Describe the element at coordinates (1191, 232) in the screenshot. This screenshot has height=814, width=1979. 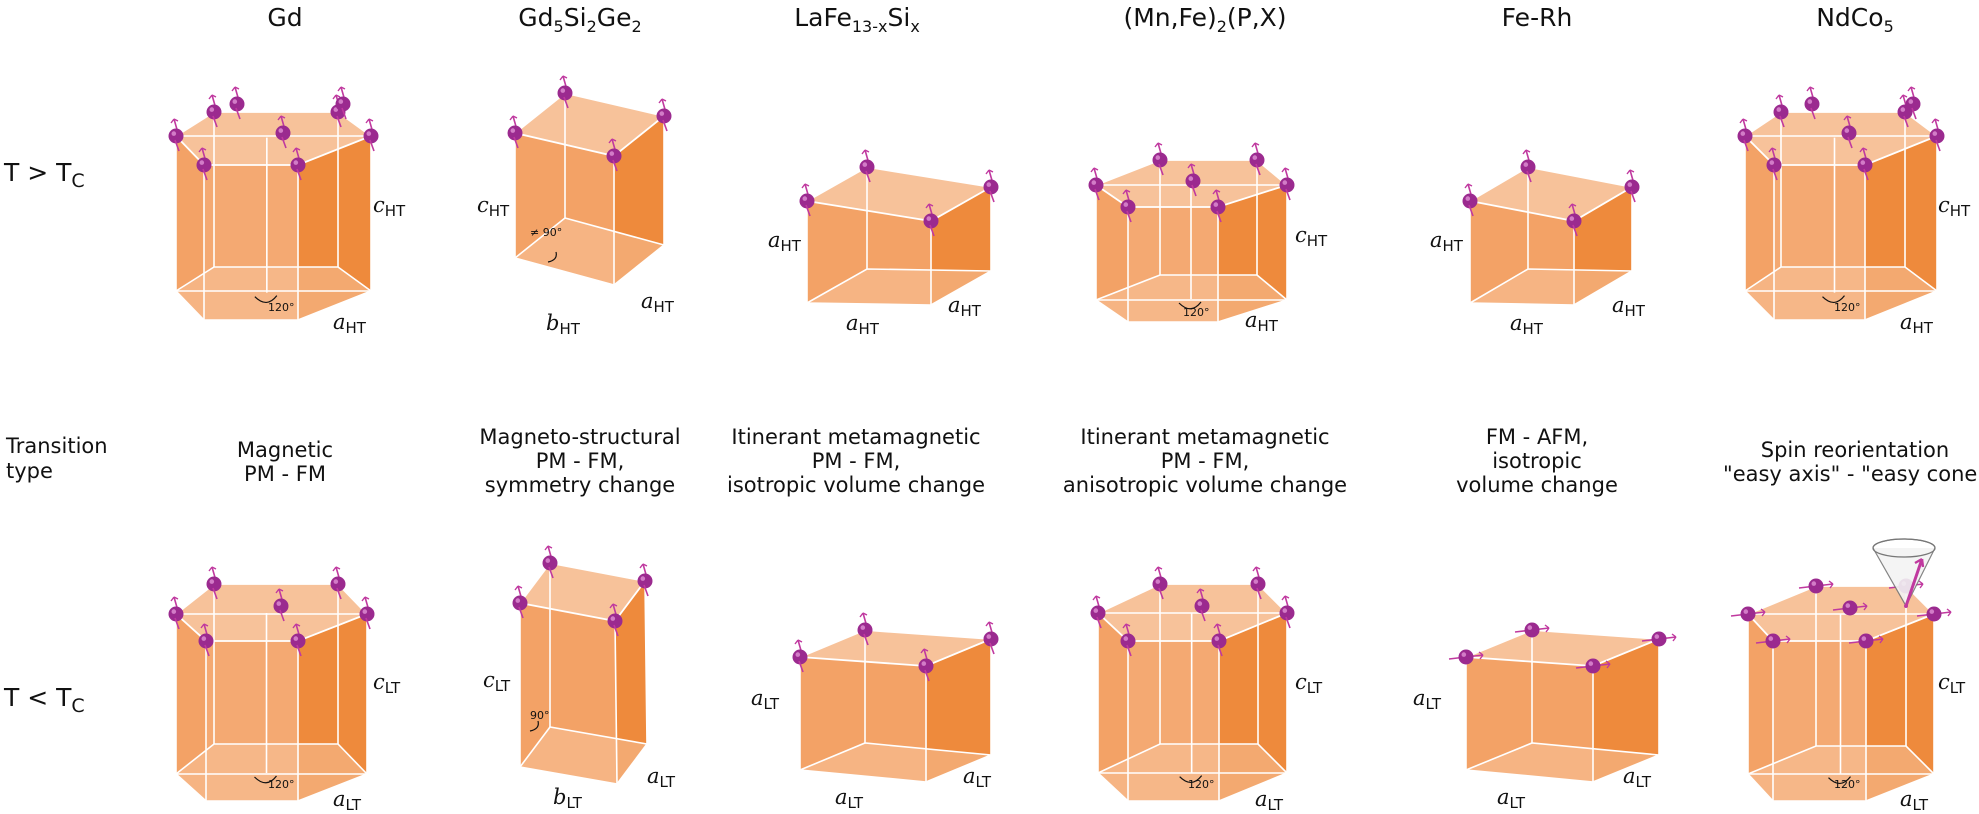
I see `hex-cell-mnfepx-high` at that location.